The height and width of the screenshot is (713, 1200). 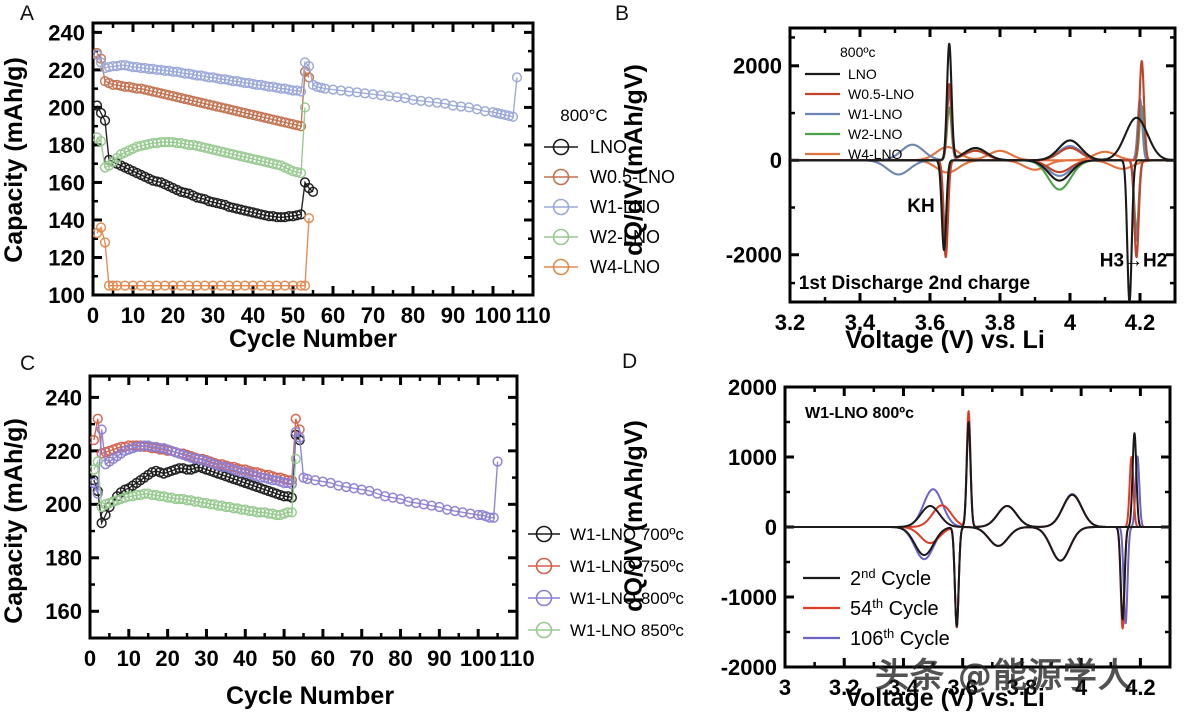 What do you see at coordinates (914, 283) in the screenshot?
I see `svg-text: 1st Discharge 2nd charge` at bounding box center [914, 283].